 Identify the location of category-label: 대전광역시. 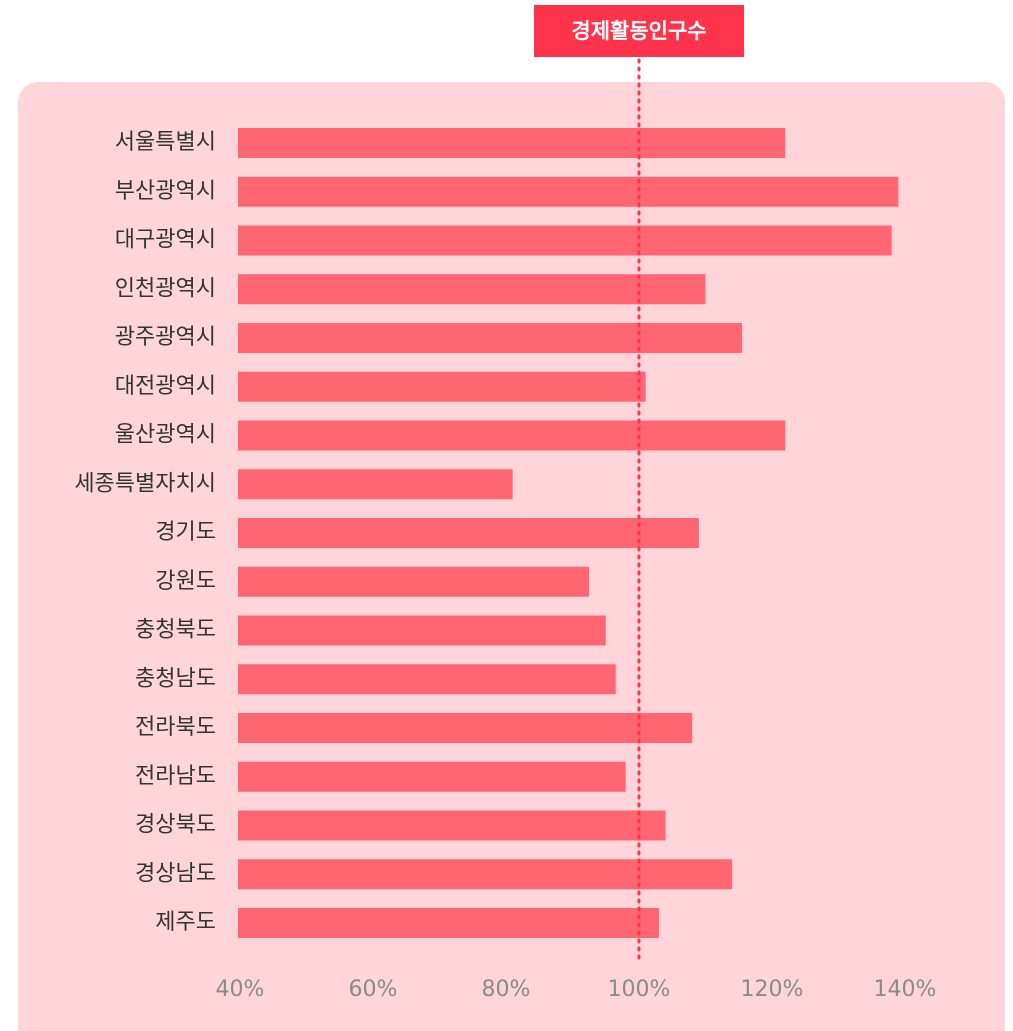
(165, 386).